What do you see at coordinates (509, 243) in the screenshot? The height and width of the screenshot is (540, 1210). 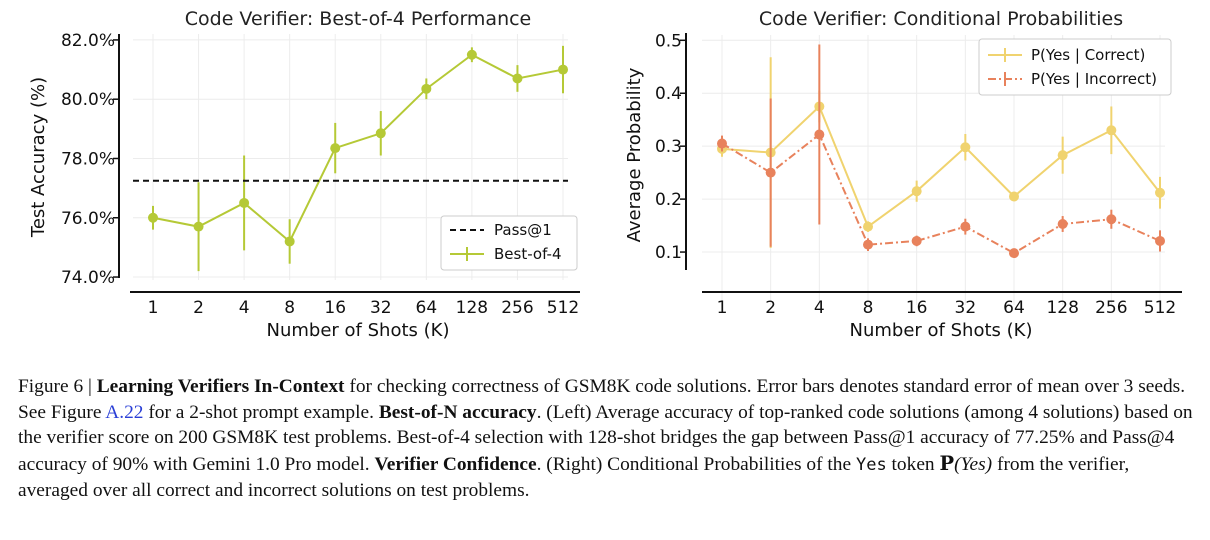 I see `left-legend: Pass@1 Best-of-4` at bounding box center [509, 243].